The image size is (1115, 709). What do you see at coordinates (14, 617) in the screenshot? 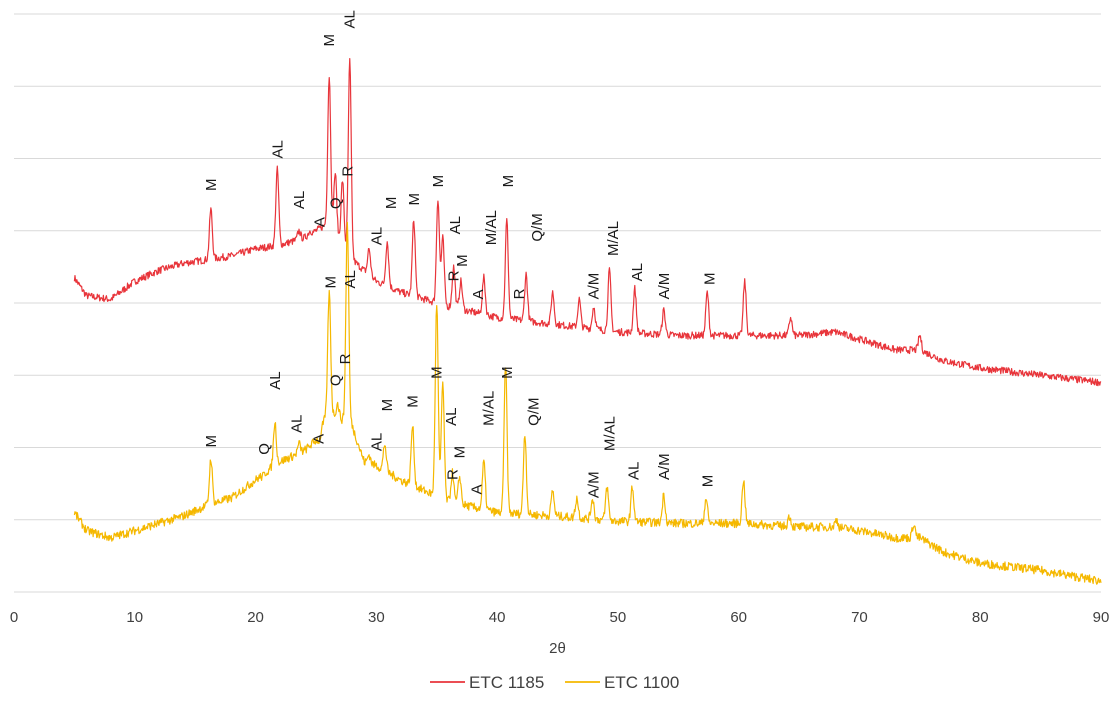
I see `x-tick-label: 0` at bounding box center [14, 617].